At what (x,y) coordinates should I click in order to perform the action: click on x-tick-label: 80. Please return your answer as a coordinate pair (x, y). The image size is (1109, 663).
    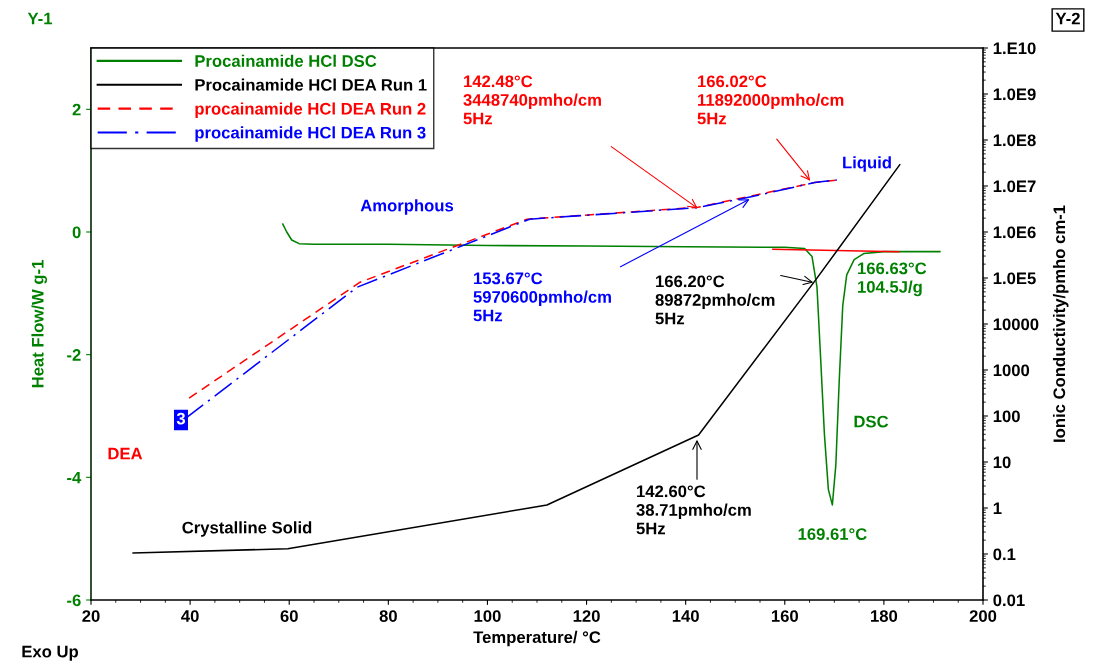
    Looking at the image, I should click on (388, 616).